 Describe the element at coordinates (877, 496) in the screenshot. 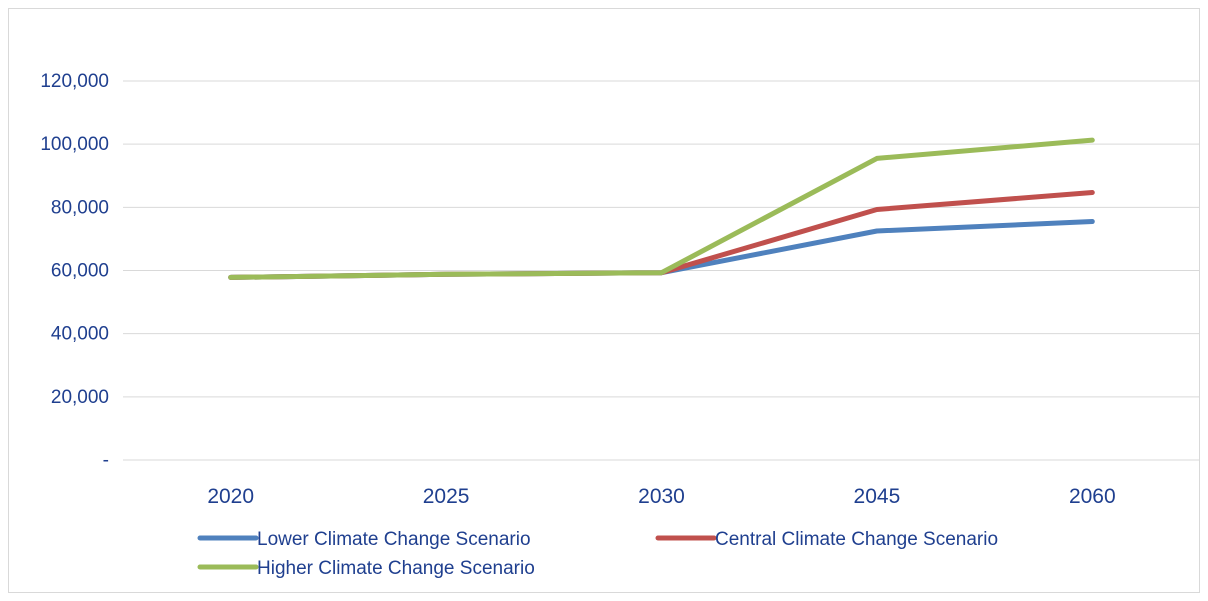

I see `x-tick-label: 2045` at that location.